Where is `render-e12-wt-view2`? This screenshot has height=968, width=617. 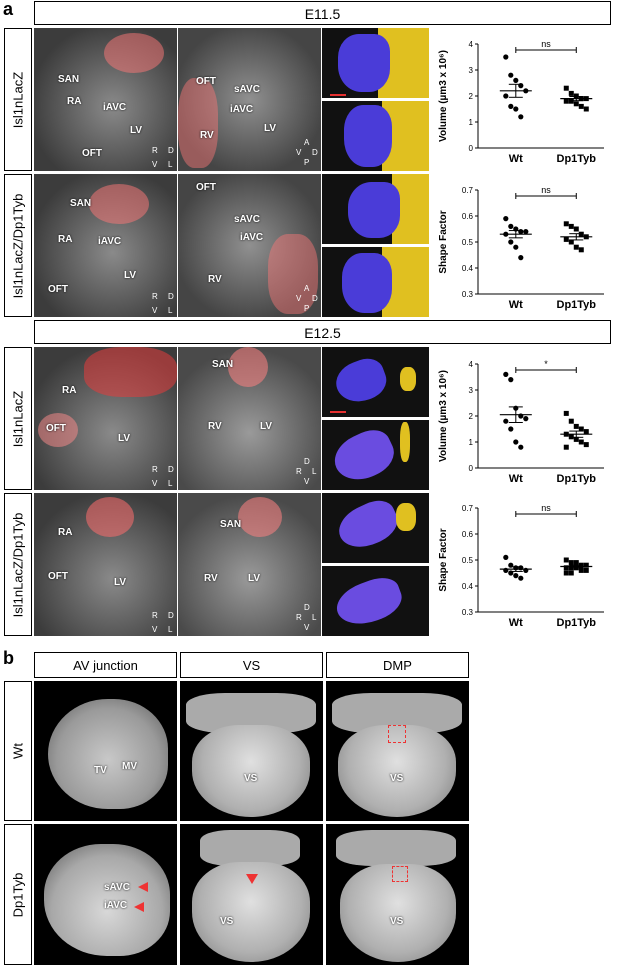 render-e12-wt-view2 is located at coordinates (375, 455).